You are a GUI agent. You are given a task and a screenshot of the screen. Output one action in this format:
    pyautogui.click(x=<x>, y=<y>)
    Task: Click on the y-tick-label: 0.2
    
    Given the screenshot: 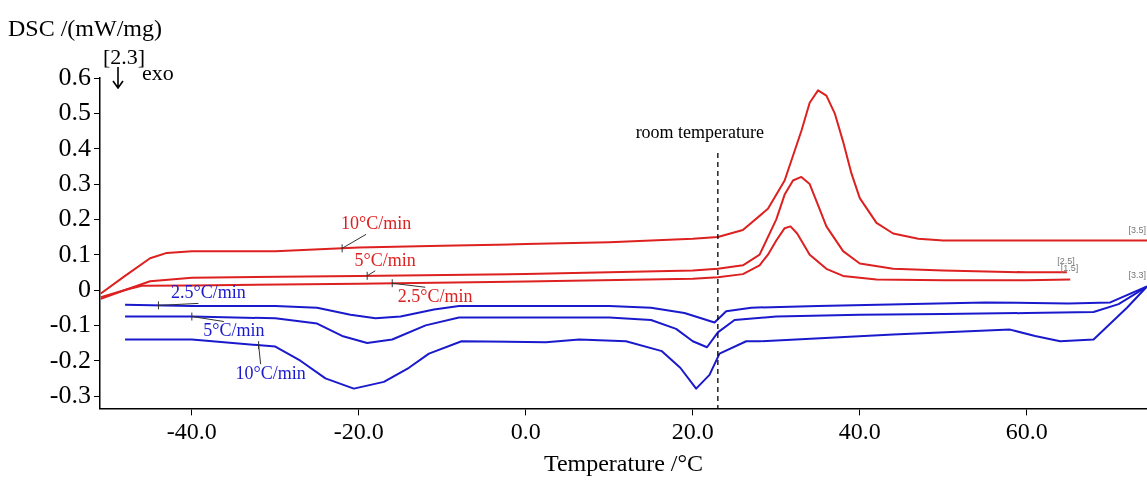 What is the action you would take?
    pyautogui.click(x=74, y=218)
    